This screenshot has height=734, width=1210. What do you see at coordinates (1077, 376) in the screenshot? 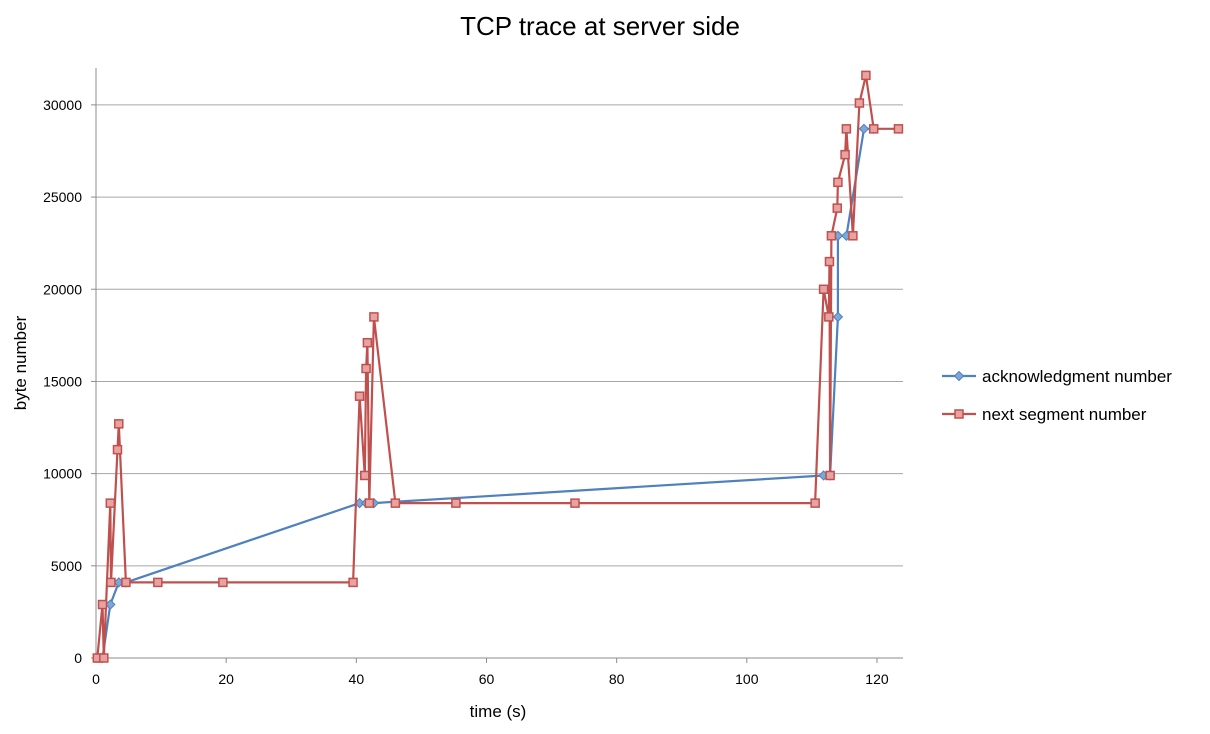
I see `legend-label: acknowledgment number` at bounding box center [1077, 376].